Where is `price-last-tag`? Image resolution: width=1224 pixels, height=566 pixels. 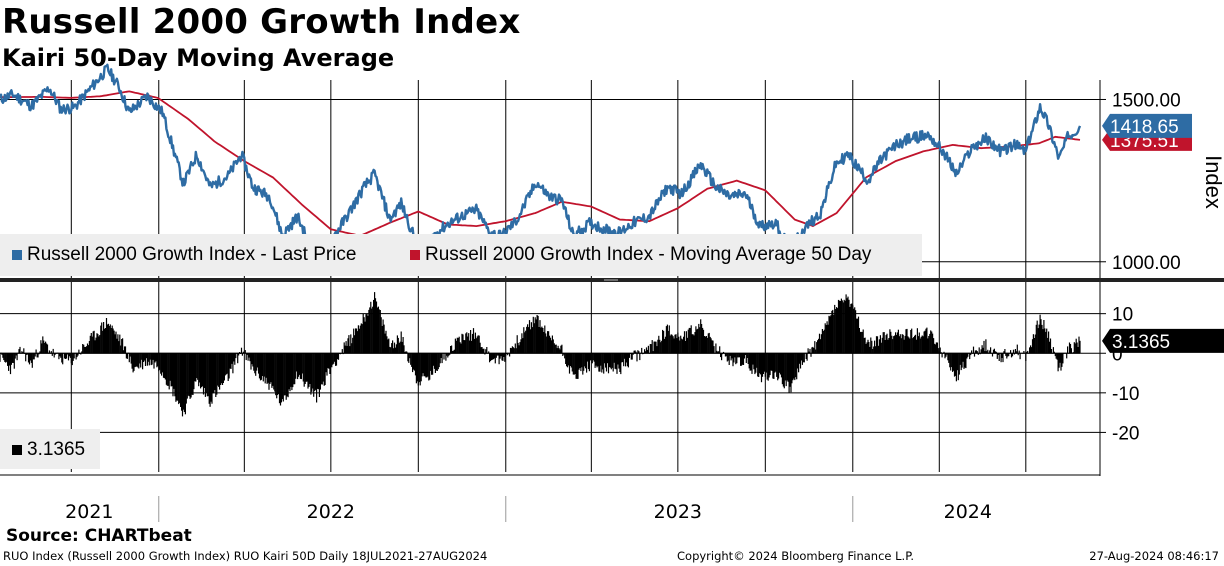
price-last-tag is located at coordinates (1147, 125).